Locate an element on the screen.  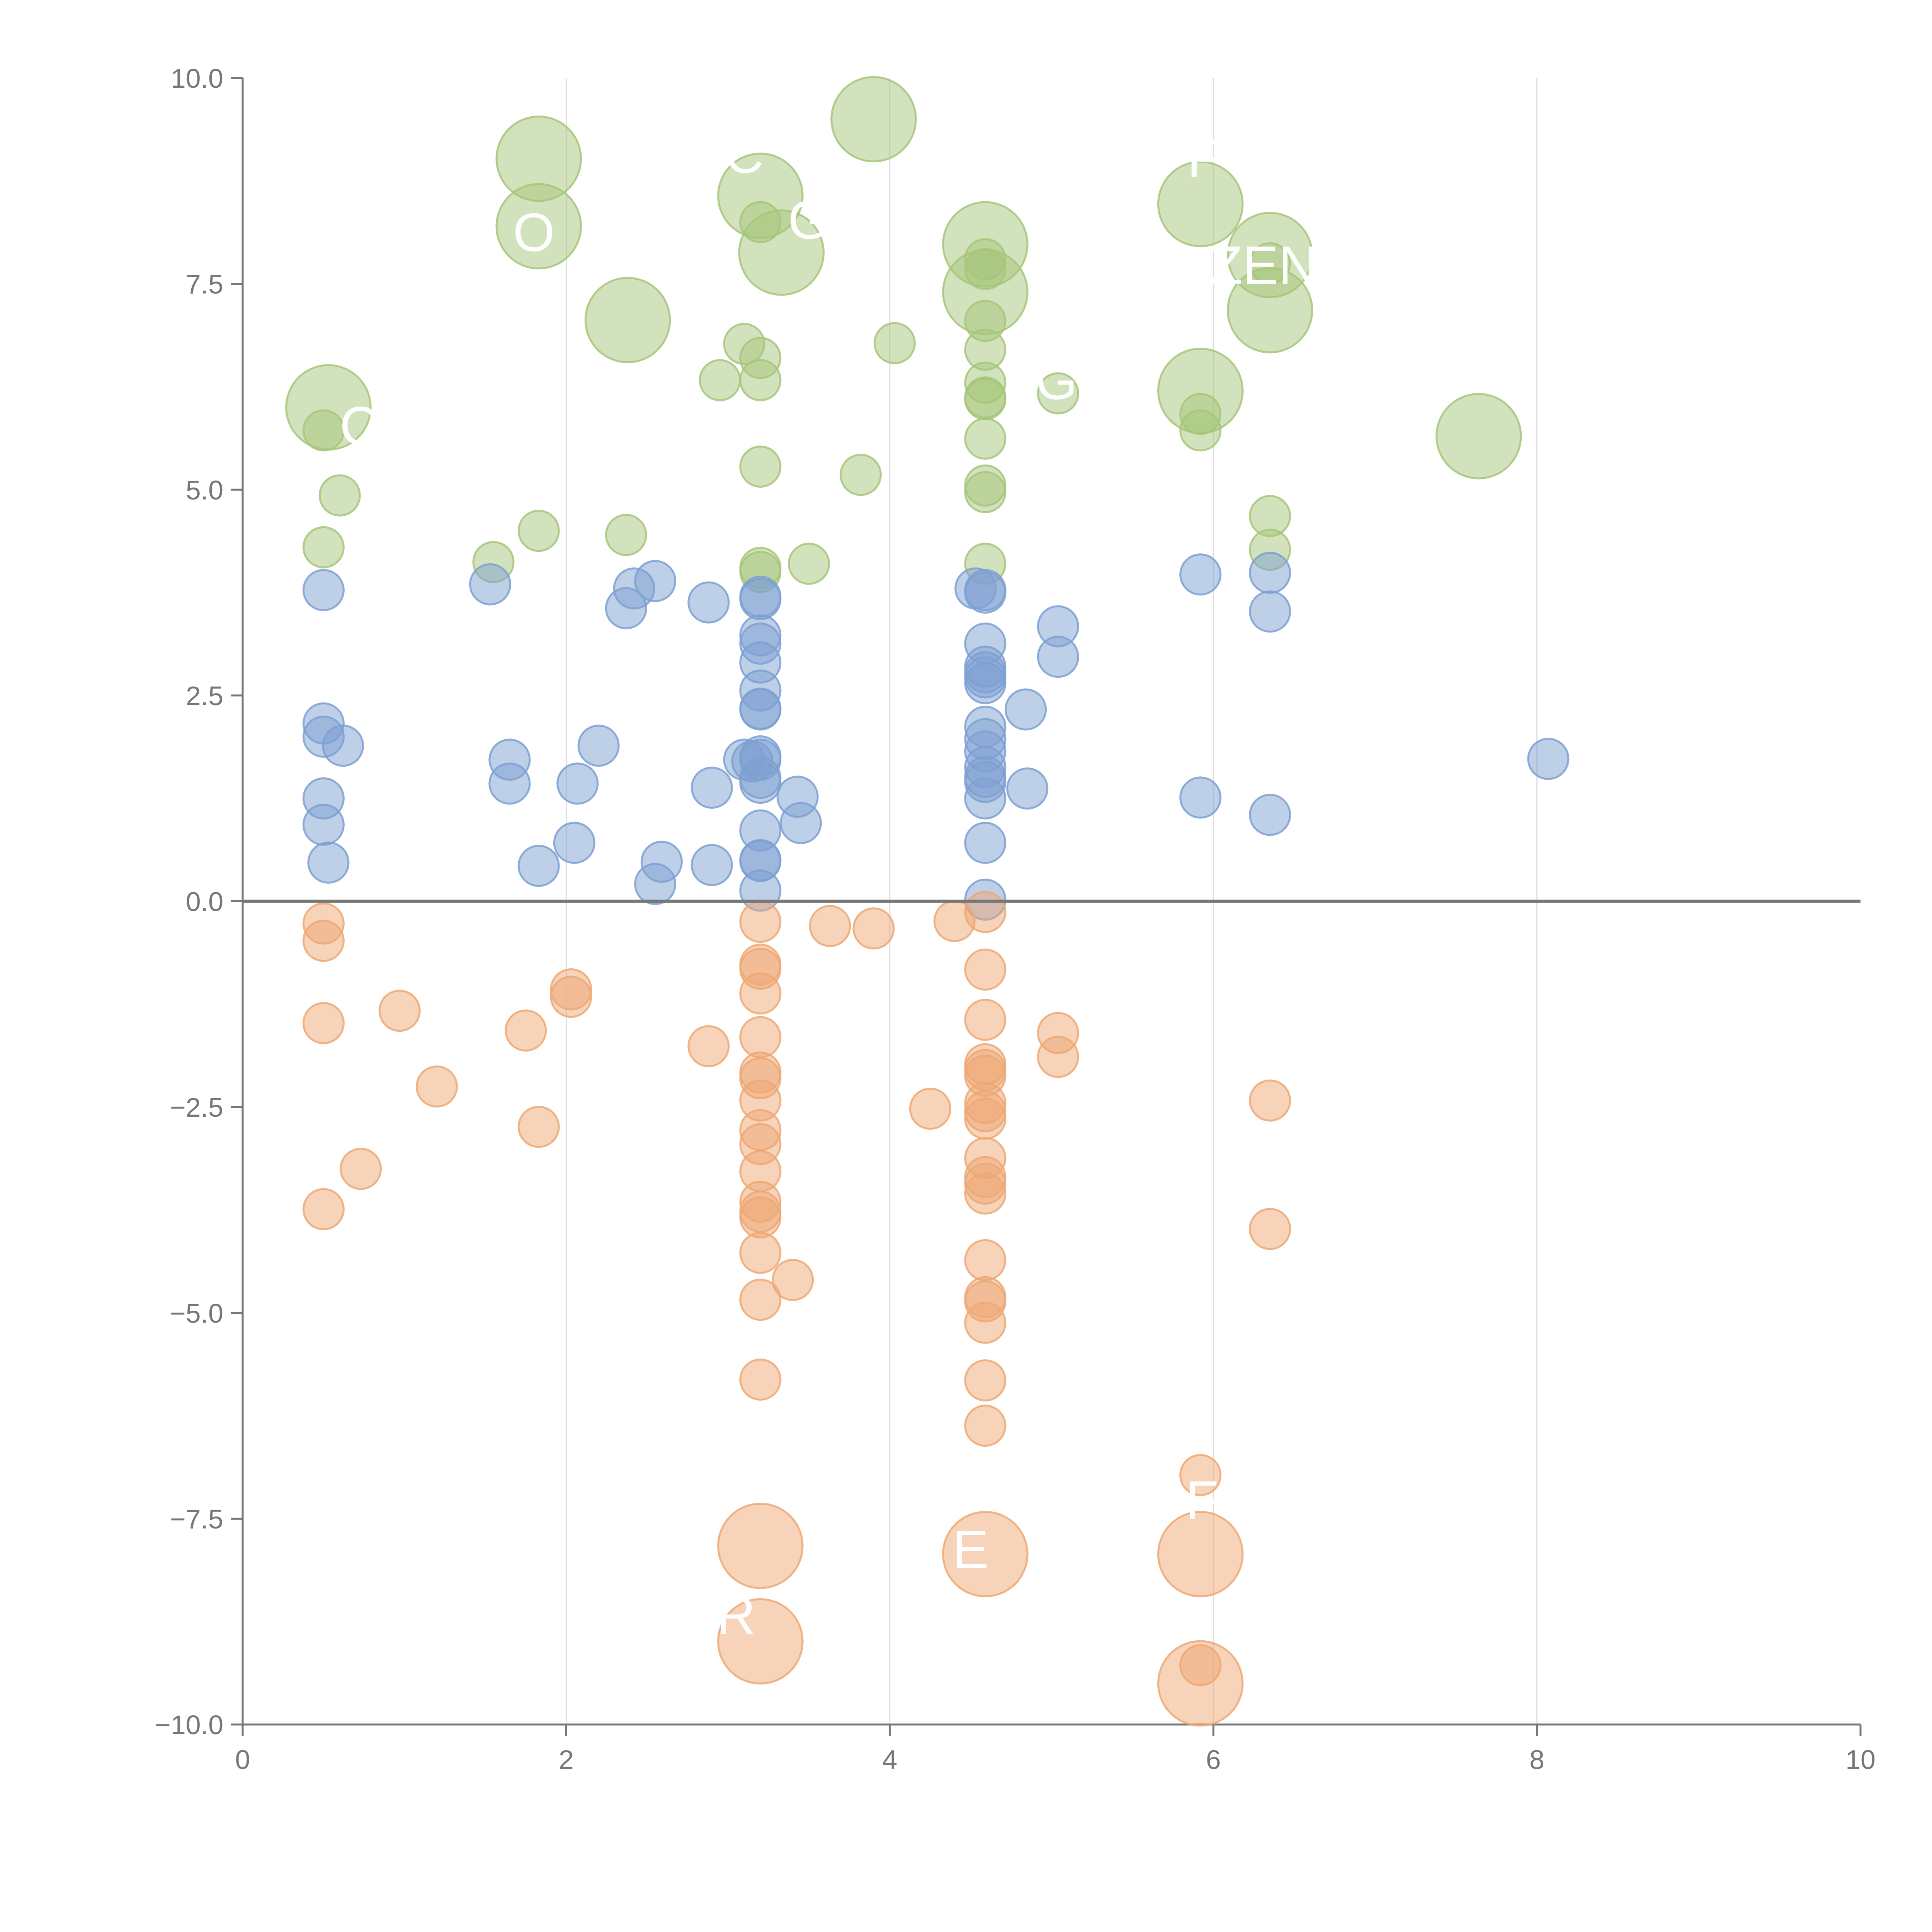
x-tick-label: 6 is located at coordinates (1213, 1760).